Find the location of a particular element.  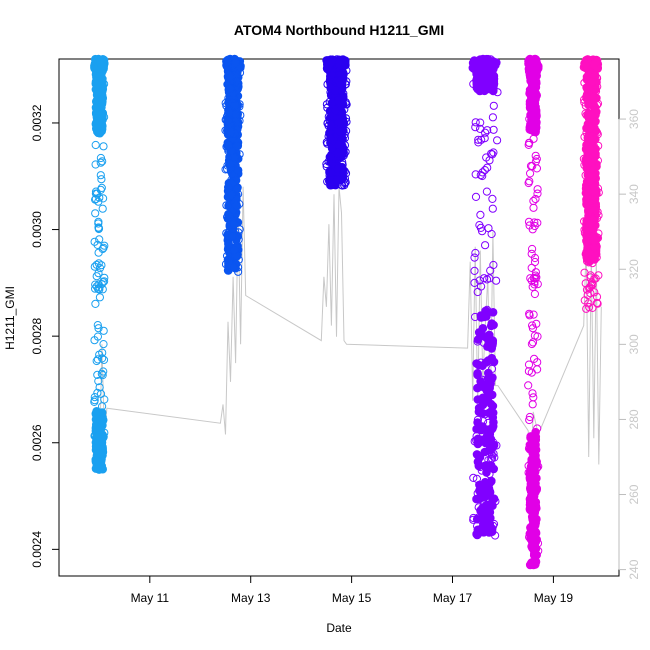

y-tick-label: 0.0024 is located at coordinates (37, 549).